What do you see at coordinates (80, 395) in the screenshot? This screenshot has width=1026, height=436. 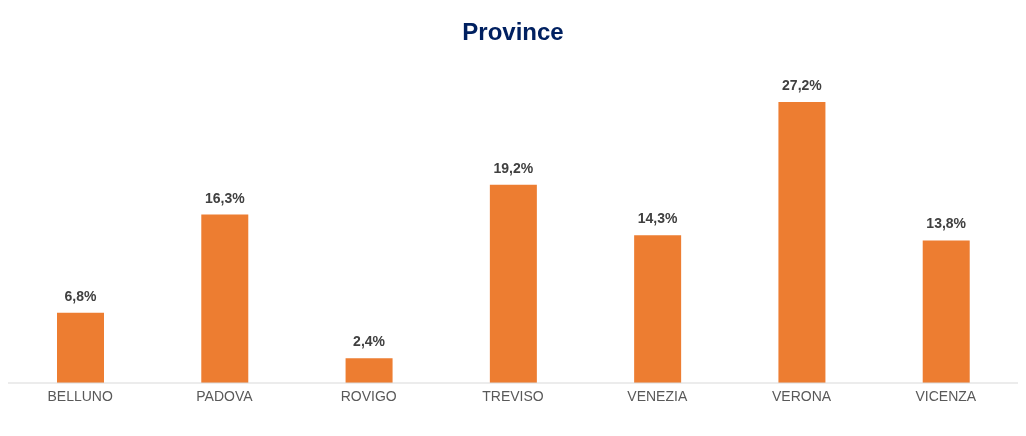 I see `x-tick-label: BELLUNO` at bounding box center [80, 395].